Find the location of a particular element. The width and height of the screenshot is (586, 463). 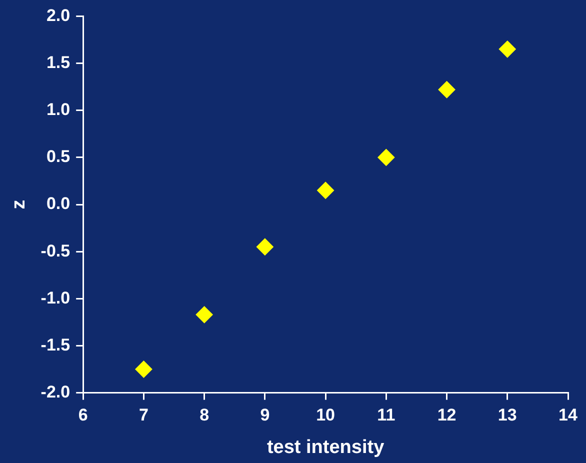

y-tick-label: 2.0 is located at coordinates (58, 15).